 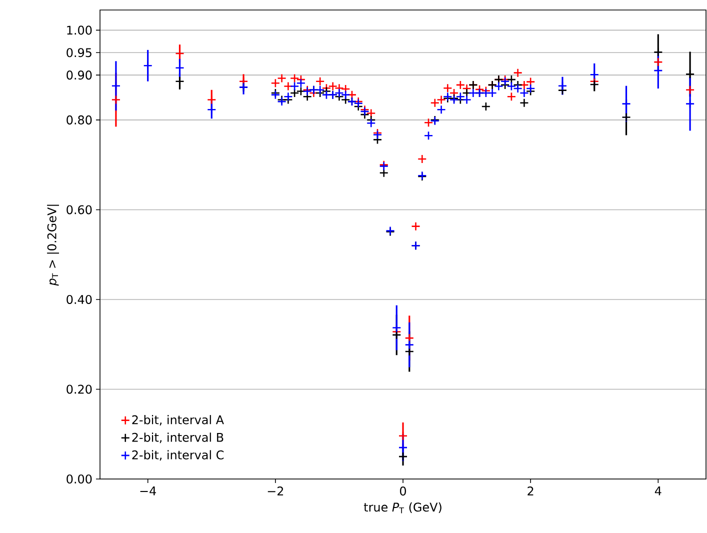 I want to click on legend-label: 2-bit, interval C, so click(x=178, y=455).